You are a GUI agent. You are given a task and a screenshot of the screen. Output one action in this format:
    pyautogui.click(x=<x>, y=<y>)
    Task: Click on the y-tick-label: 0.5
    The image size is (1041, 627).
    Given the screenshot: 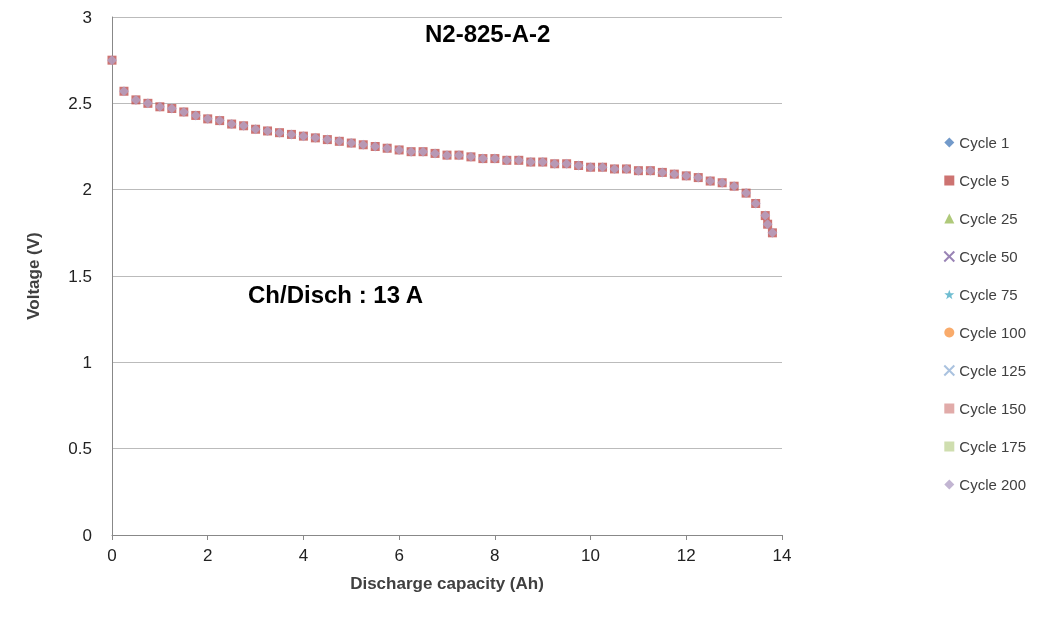 What is the action you would take?
    pyautogui.click(x=80, y=449)
    